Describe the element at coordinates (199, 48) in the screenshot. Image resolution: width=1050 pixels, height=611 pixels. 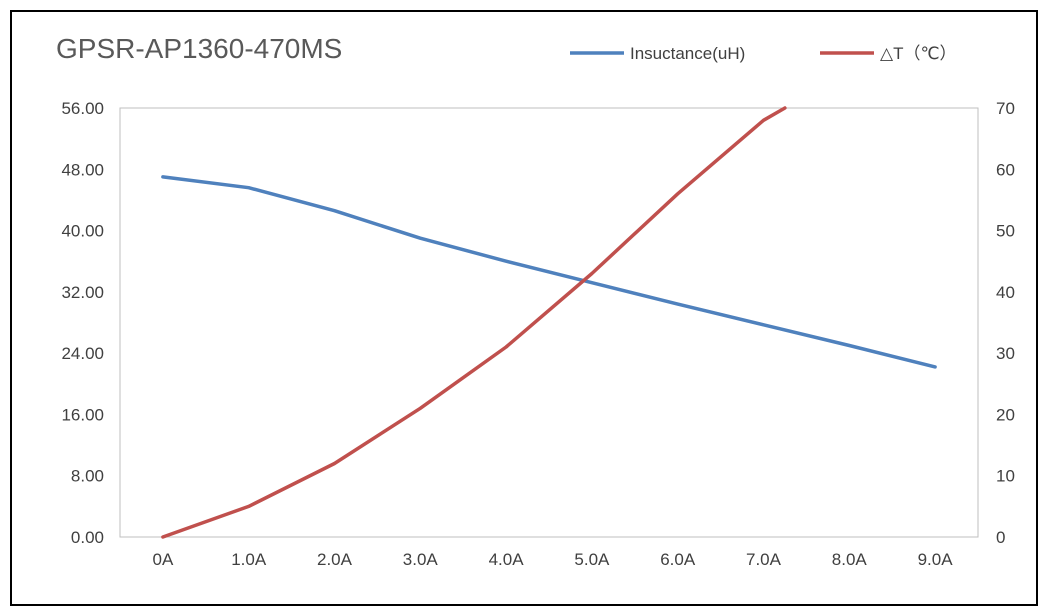
I see `chart-title: GPSR-AP1360-470MS` at that location.